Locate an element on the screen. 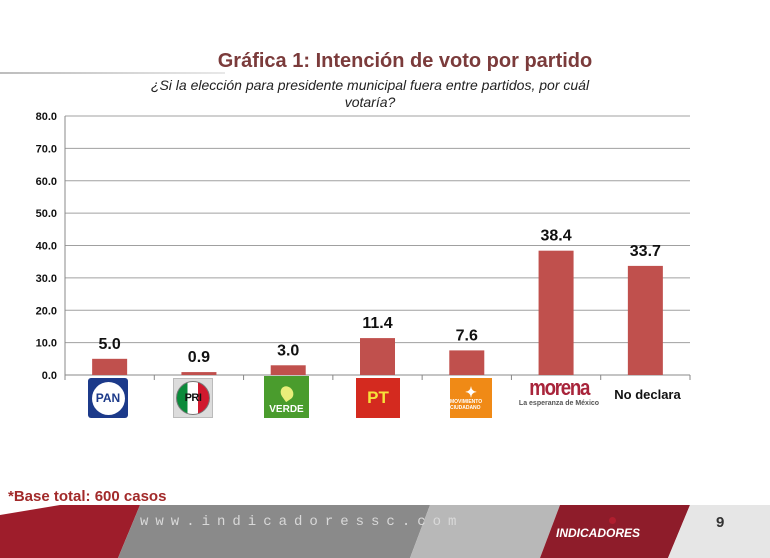  footer-brand-text: INDICADORES is located at coordinates (598, 533).